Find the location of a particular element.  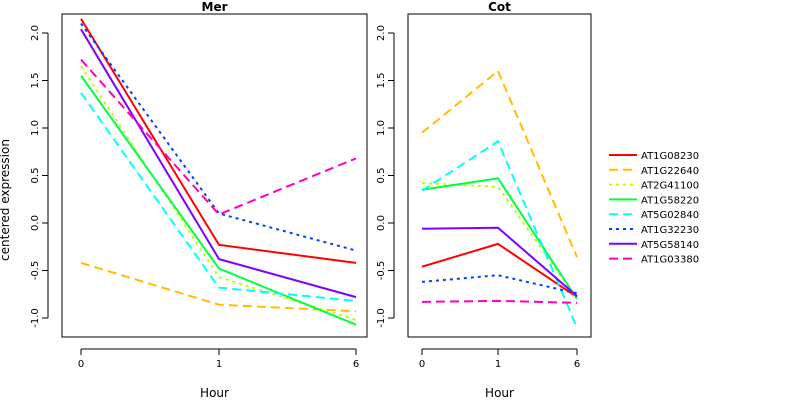

legend-label: AT1G03380 is located at coordinates (670, 260).